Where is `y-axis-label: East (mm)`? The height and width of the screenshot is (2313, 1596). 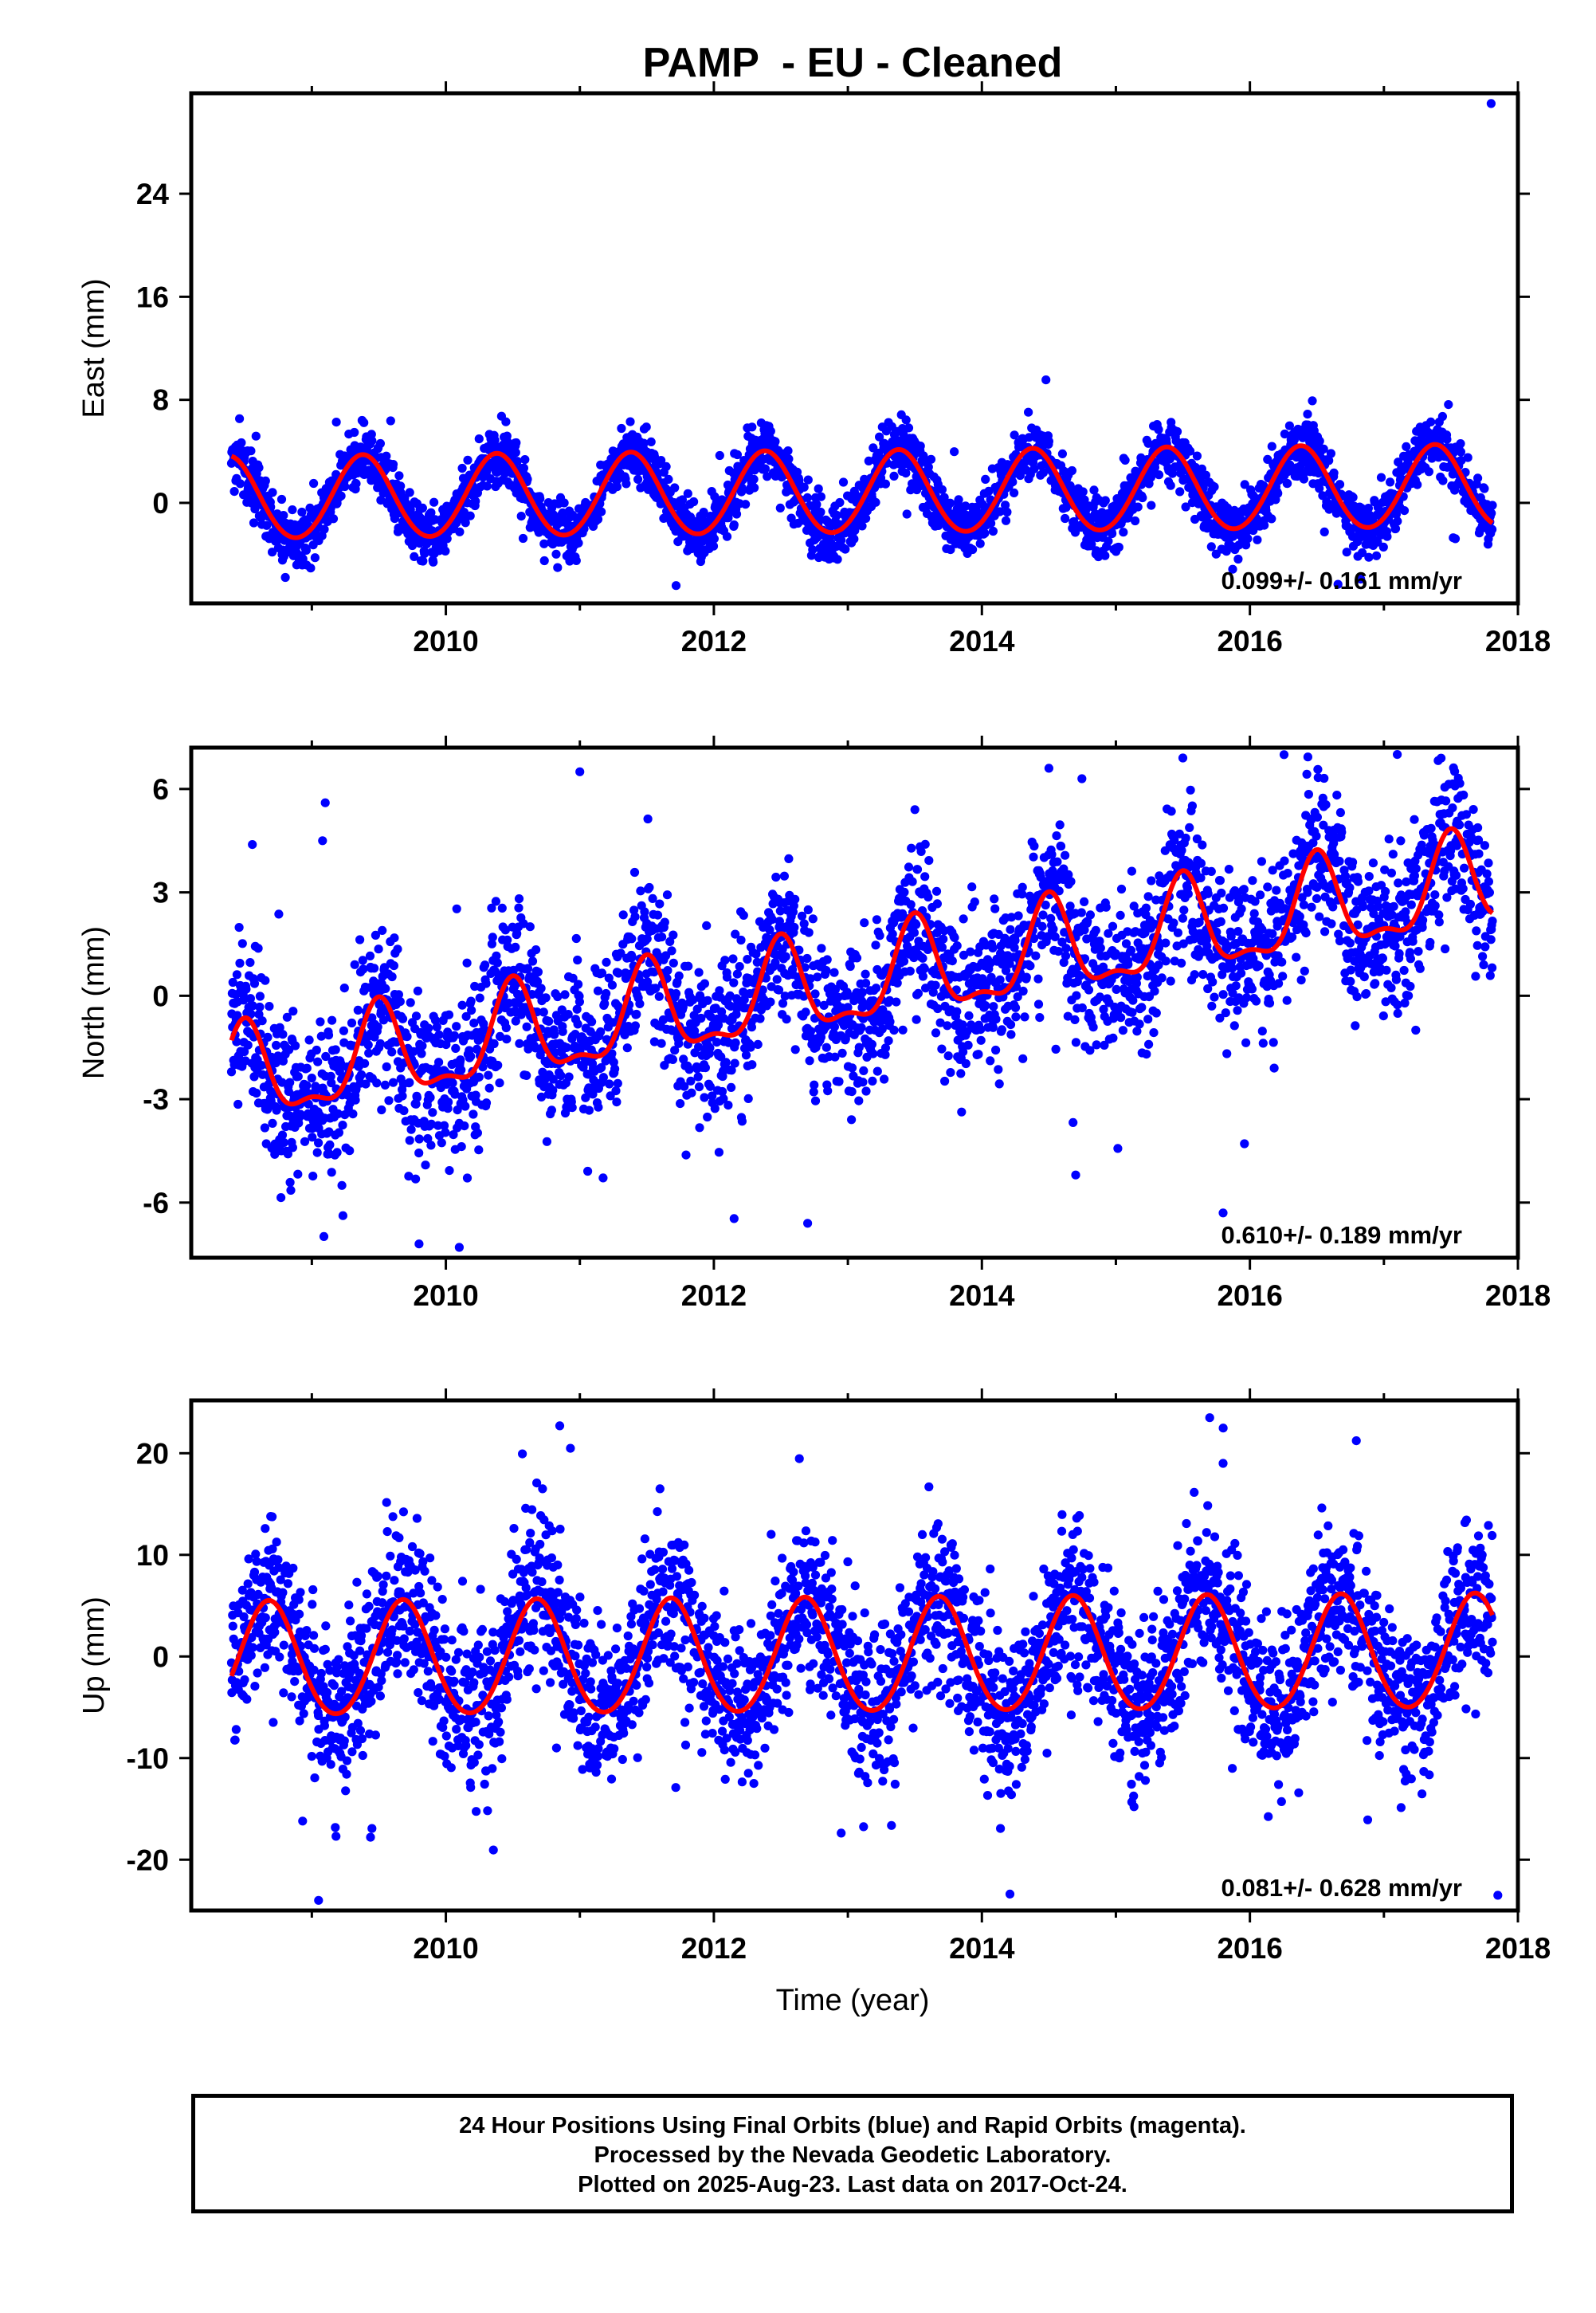
y-axis-label: East (mm) is located at coordinates (94, 348).